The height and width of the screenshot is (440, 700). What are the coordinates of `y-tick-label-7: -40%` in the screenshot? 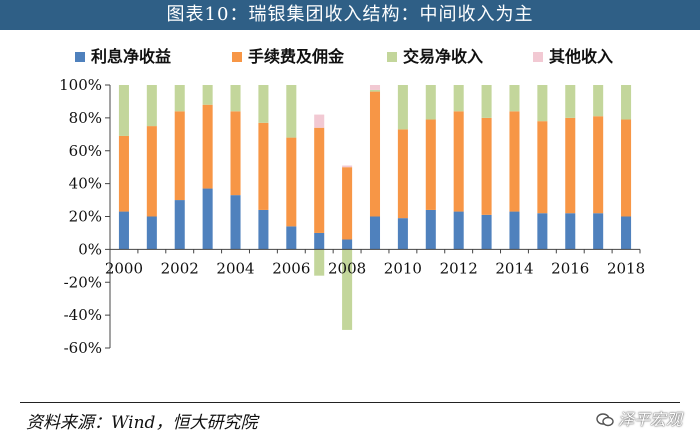 It's located at (83, 315).